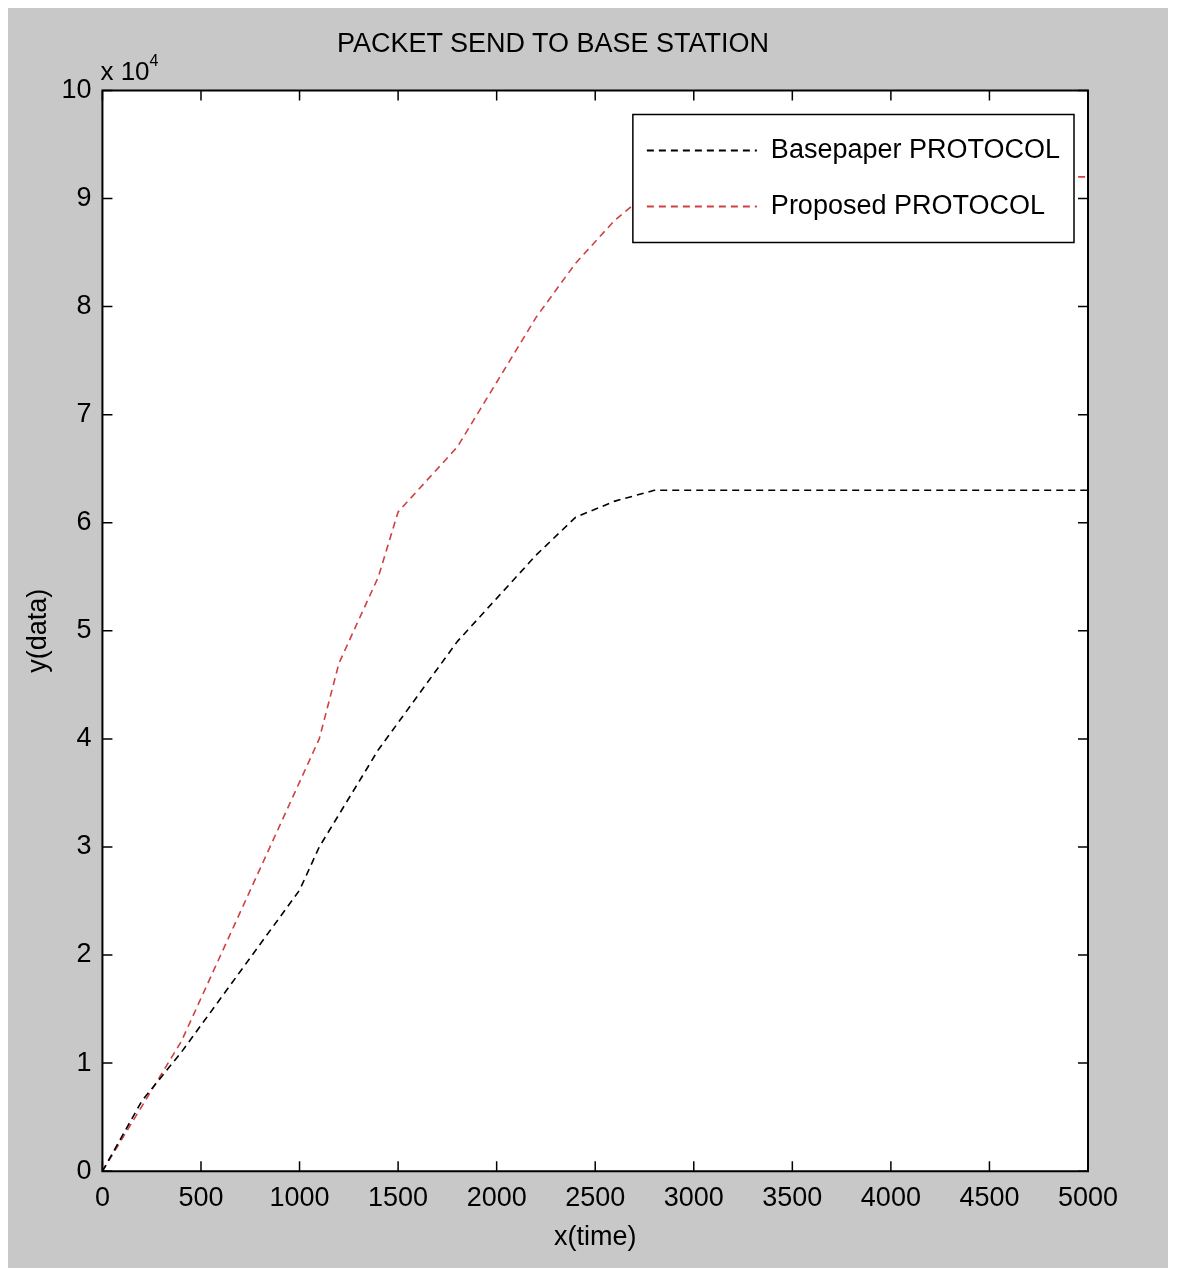 The height and width of the screenshot is (1283, 1183). What do you see at coordinates (915, 148) in the screenshot?
I see `legend-label: Basepaper PROTOCOL` at bounding box center [915, 148].